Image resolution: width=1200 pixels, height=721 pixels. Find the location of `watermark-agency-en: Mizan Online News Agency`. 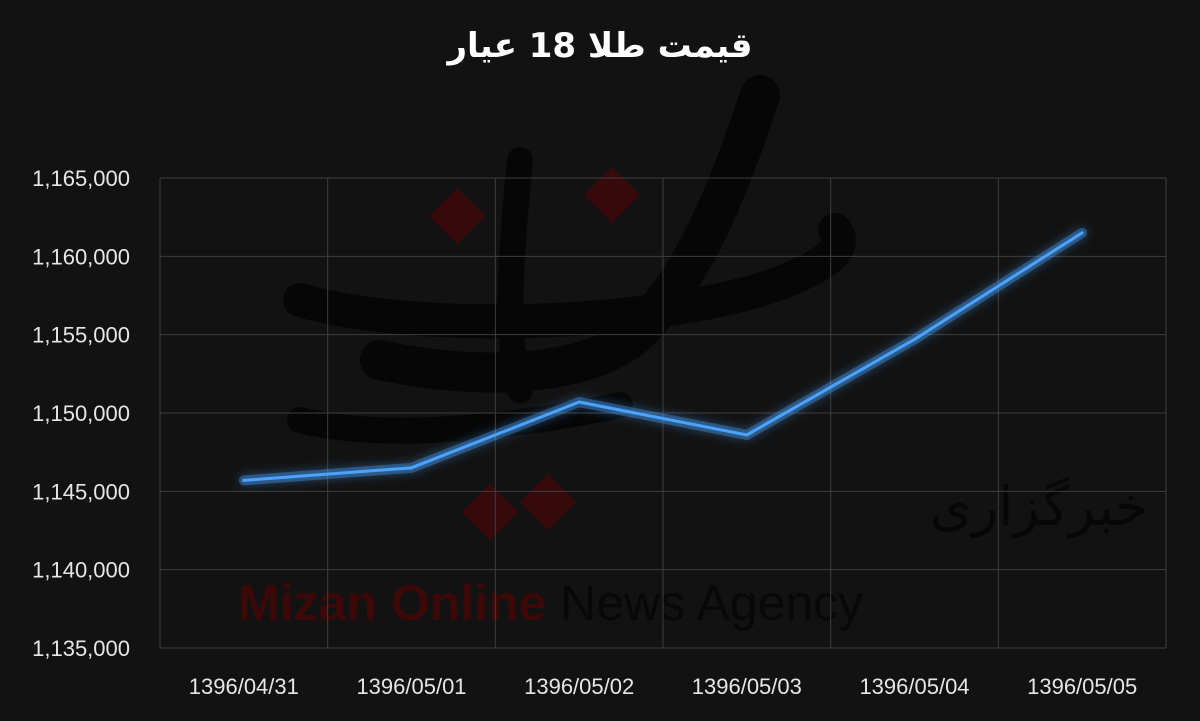

watermark-agency-en: Mizan Online News Agency is located at coordinates (550, 603).